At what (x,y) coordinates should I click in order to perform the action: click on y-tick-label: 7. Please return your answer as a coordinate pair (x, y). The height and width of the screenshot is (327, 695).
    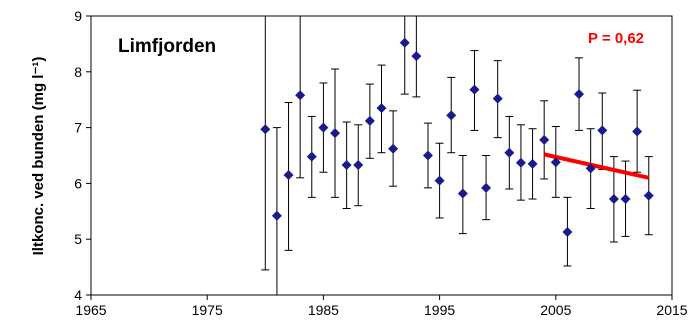
    Looking at the image, I should click on (78, 128).